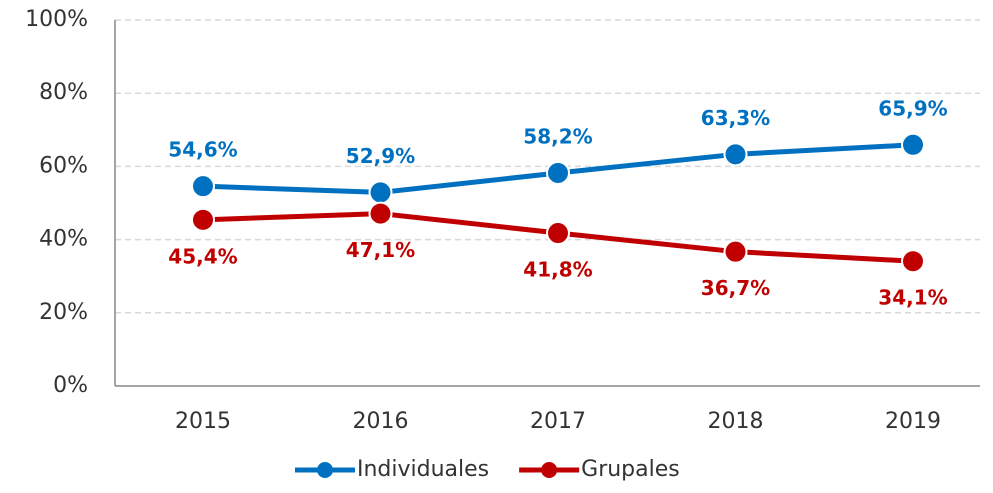  What do you see at coordinates (735, 288) in the screenshot?
I see `data-label: 36,7%` at bounding box center [735, 288].